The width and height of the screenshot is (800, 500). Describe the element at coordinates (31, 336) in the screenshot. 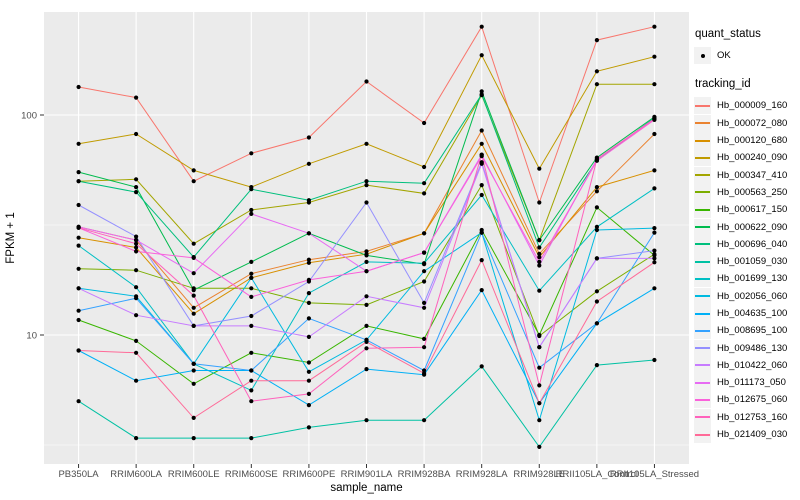

I see `y-tick-label: 10` at that location.